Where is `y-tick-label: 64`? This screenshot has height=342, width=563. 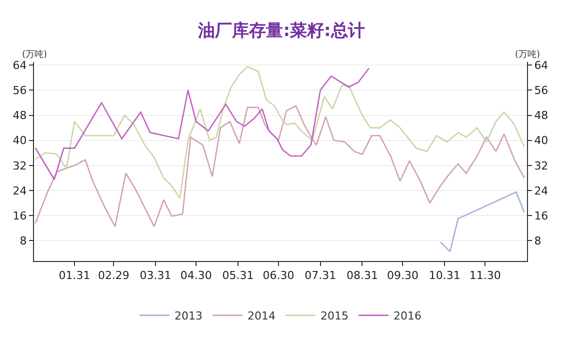
y-tick-label: 64 is located at coordinates (19, 65).